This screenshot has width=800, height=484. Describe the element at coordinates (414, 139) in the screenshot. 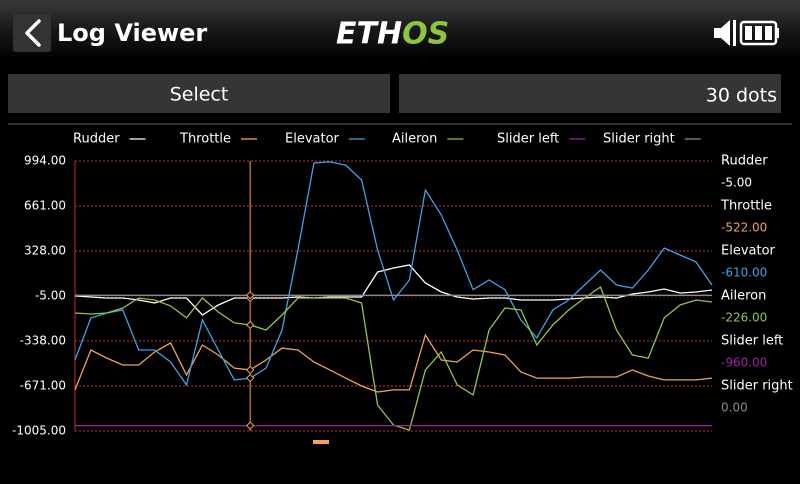

I see `legend-label: Aileron` at that location.